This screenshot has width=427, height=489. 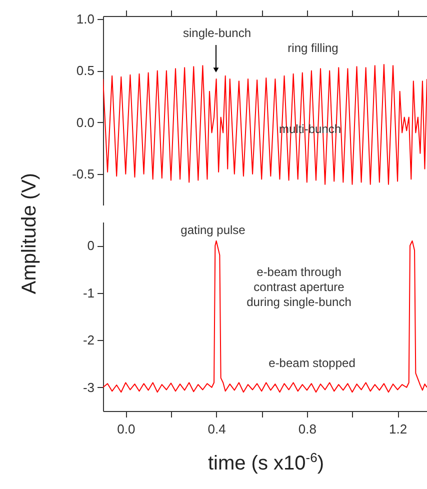 I want to click on y-tick-label: 1.0, so click(x=85, y=19).